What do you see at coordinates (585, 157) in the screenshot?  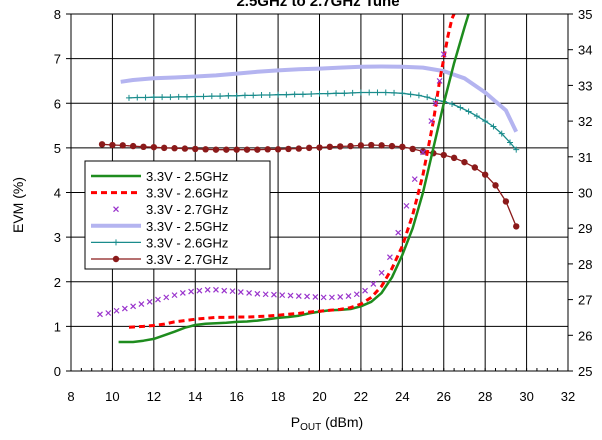 I see `y2-tick-label: 31` at bounding box center [585, 157].